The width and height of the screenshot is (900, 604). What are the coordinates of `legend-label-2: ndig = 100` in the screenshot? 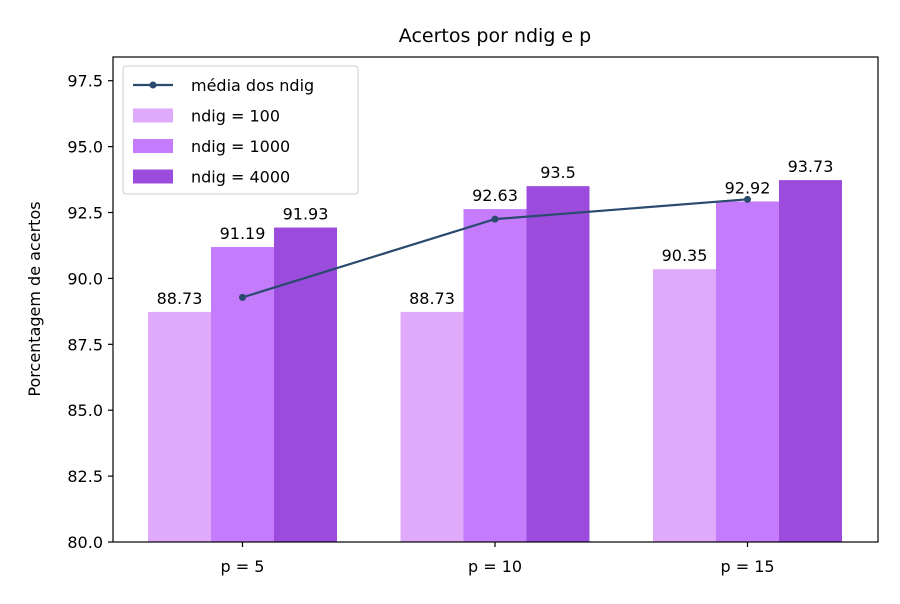 It's located at (235, 116).